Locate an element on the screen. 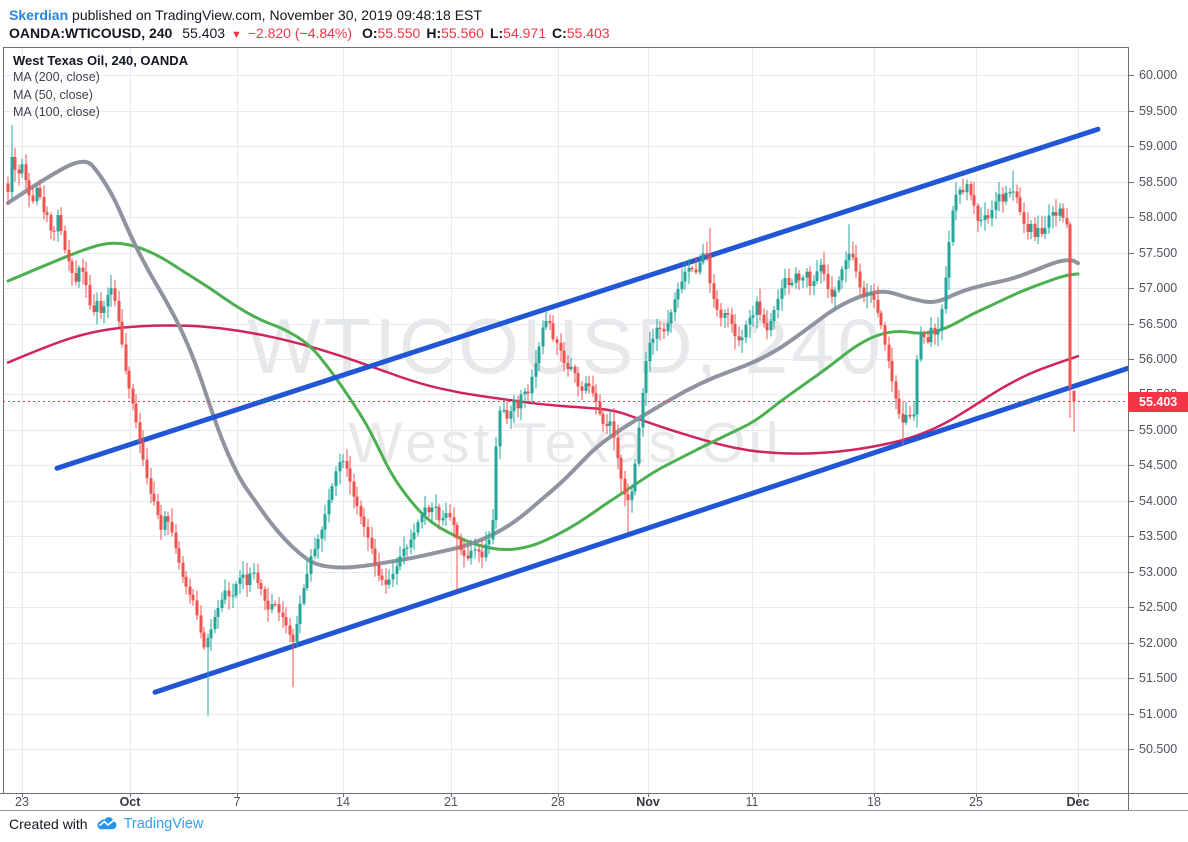 This screenshot has height=842, width=1188. price-scale-label: 51.000 is located at coordinates (1158, 713).